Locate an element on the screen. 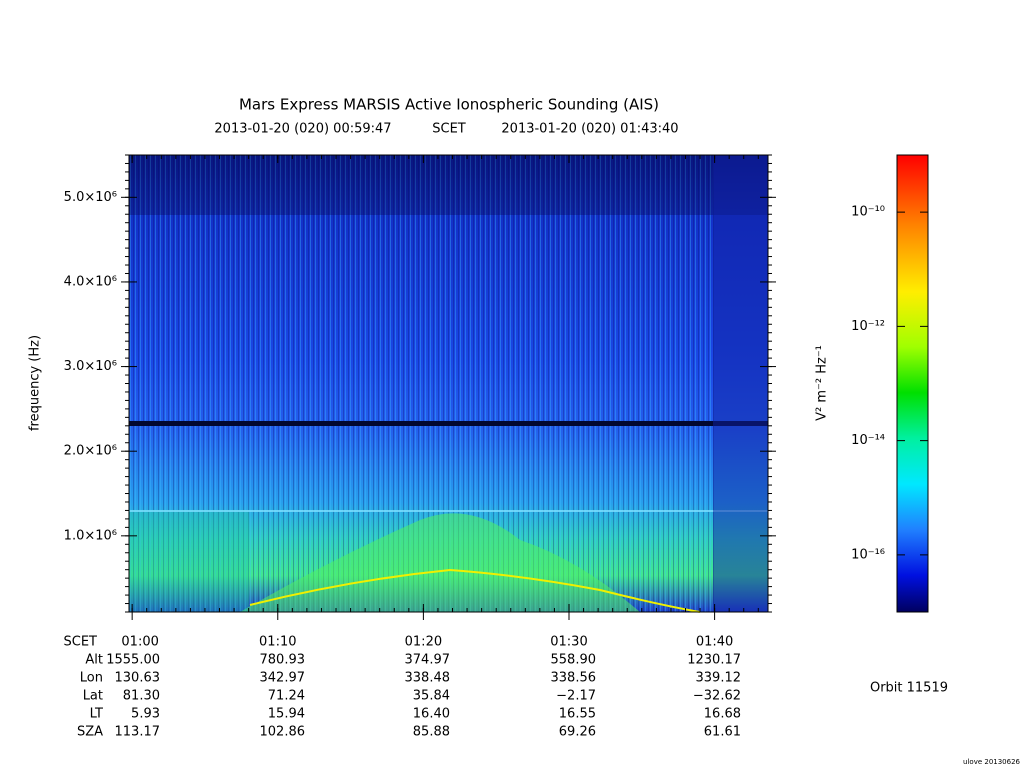 This screenshot has width=1024, height=768. y-tick-label: 3.0×10⁶ is located at coordinates (90, 366).